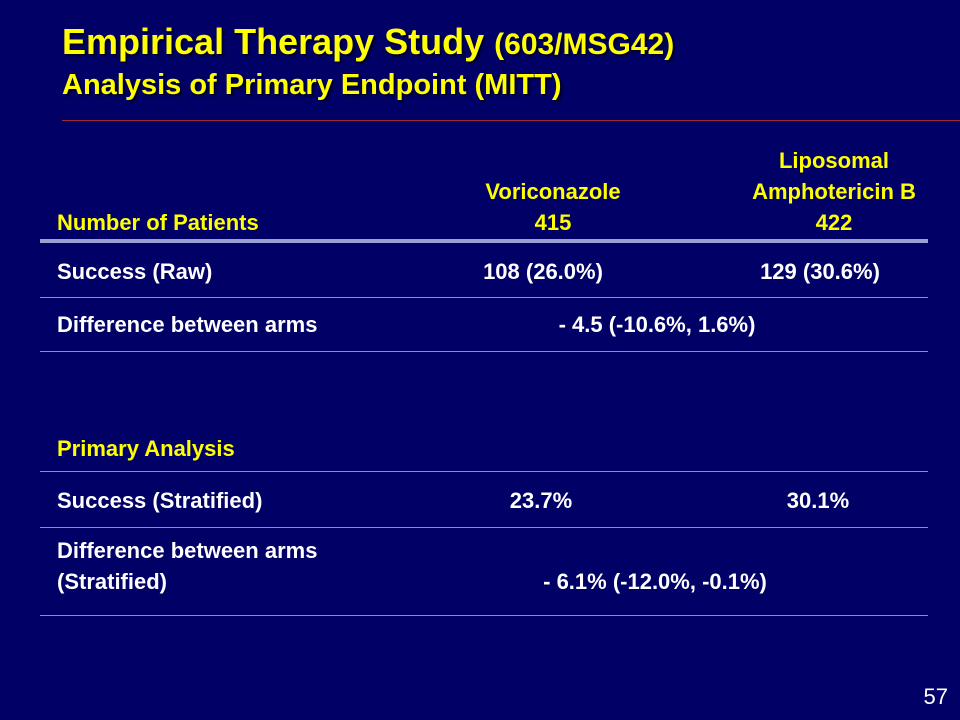 The height and width of the screenshot is (720, 960). What do you see at coordinates (834, 222) in the screenshot?
I see `header-col2-count: 422` at bounding box center [834, 222].